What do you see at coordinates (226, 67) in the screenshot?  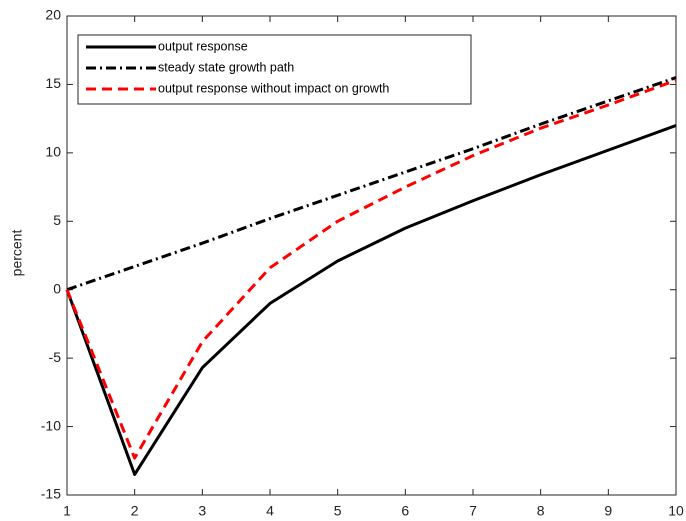 I see `legend-label: steady state growth path` at bounding box center [226, 67].